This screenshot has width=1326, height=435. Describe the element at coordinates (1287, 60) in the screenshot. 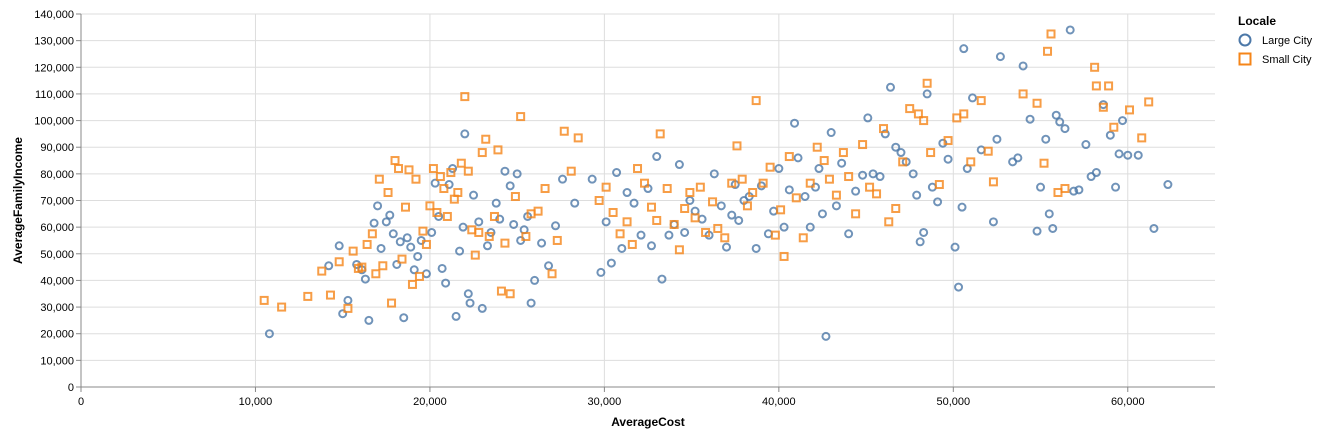

I see `legend-label: Small City` at that location.